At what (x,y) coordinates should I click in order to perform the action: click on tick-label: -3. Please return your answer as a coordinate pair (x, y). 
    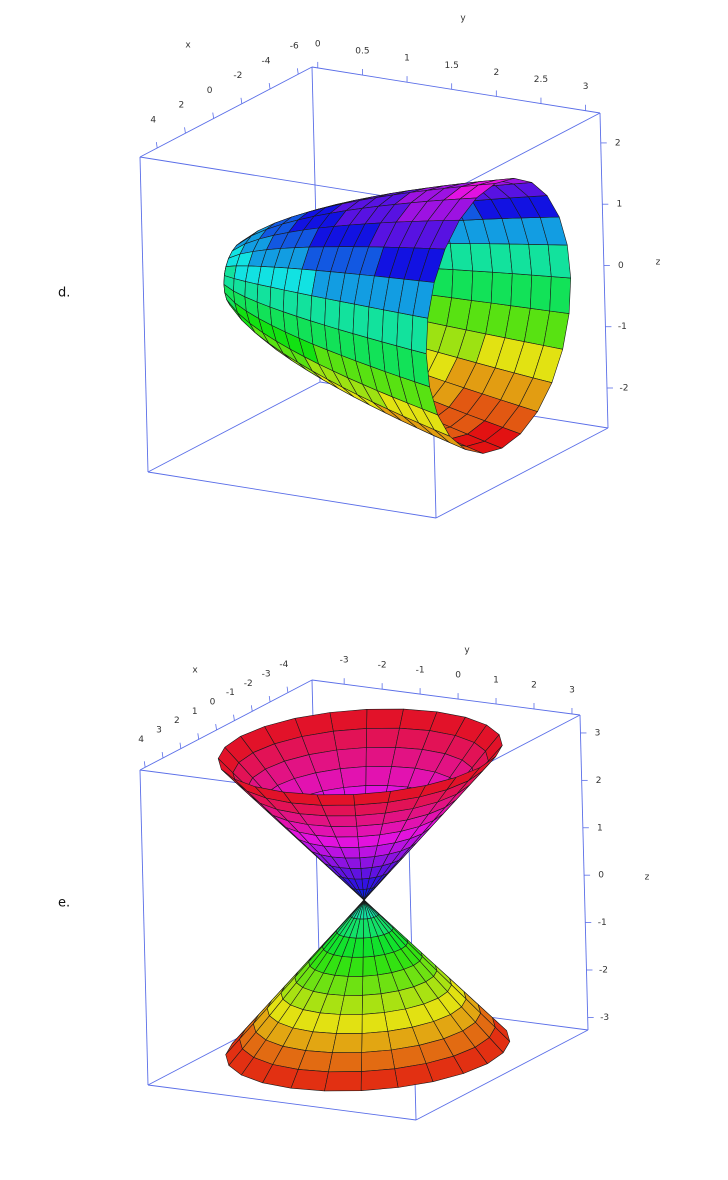
    Looking at the image, I should click on (266, 674).